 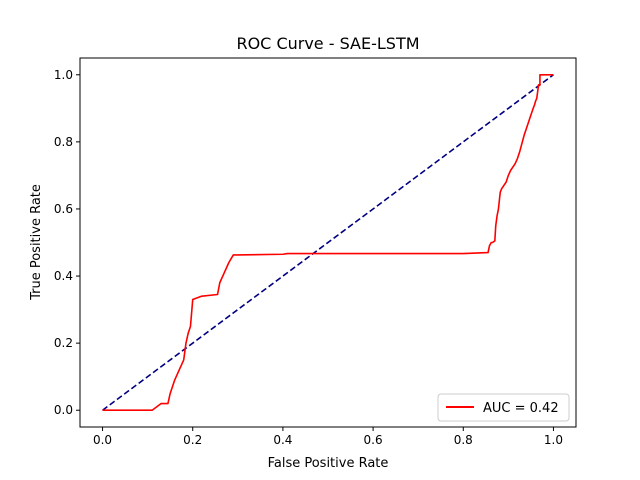 What do you see at coordinates (521, 408) in the screenshot?
I see `legend-label-auc: AUC = 0.42` at bounding box center [521, 408].